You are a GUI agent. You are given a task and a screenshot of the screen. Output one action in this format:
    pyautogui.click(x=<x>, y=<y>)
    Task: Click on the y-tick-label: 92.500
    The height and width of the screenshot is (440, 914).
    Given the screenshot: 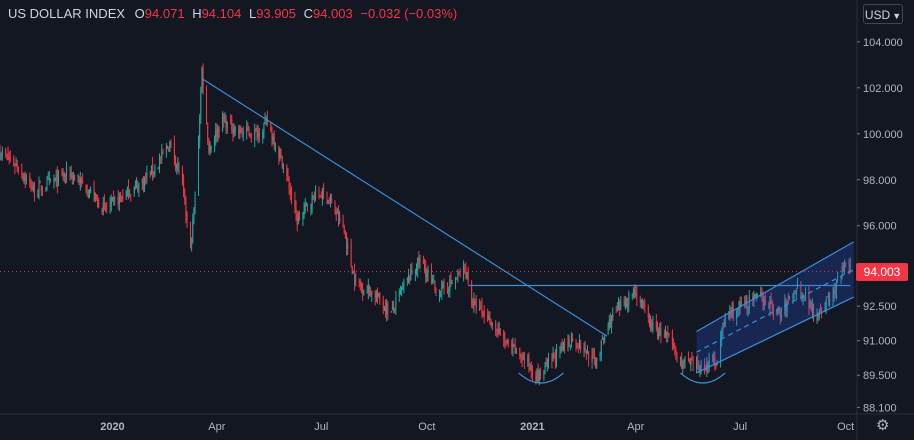 What is the action you would take?
    pyautogui.click(x=880, y=307)
    